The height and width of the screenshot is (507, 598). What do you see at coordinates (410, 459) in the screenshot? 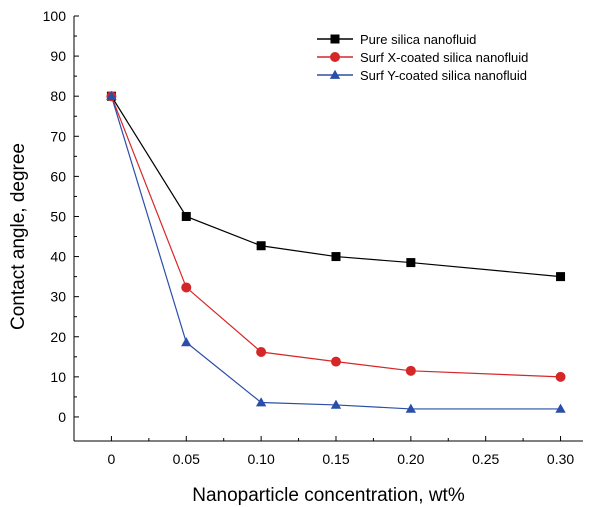
I see `x-tick-label: 0.20` at bounding box center [410, 459].